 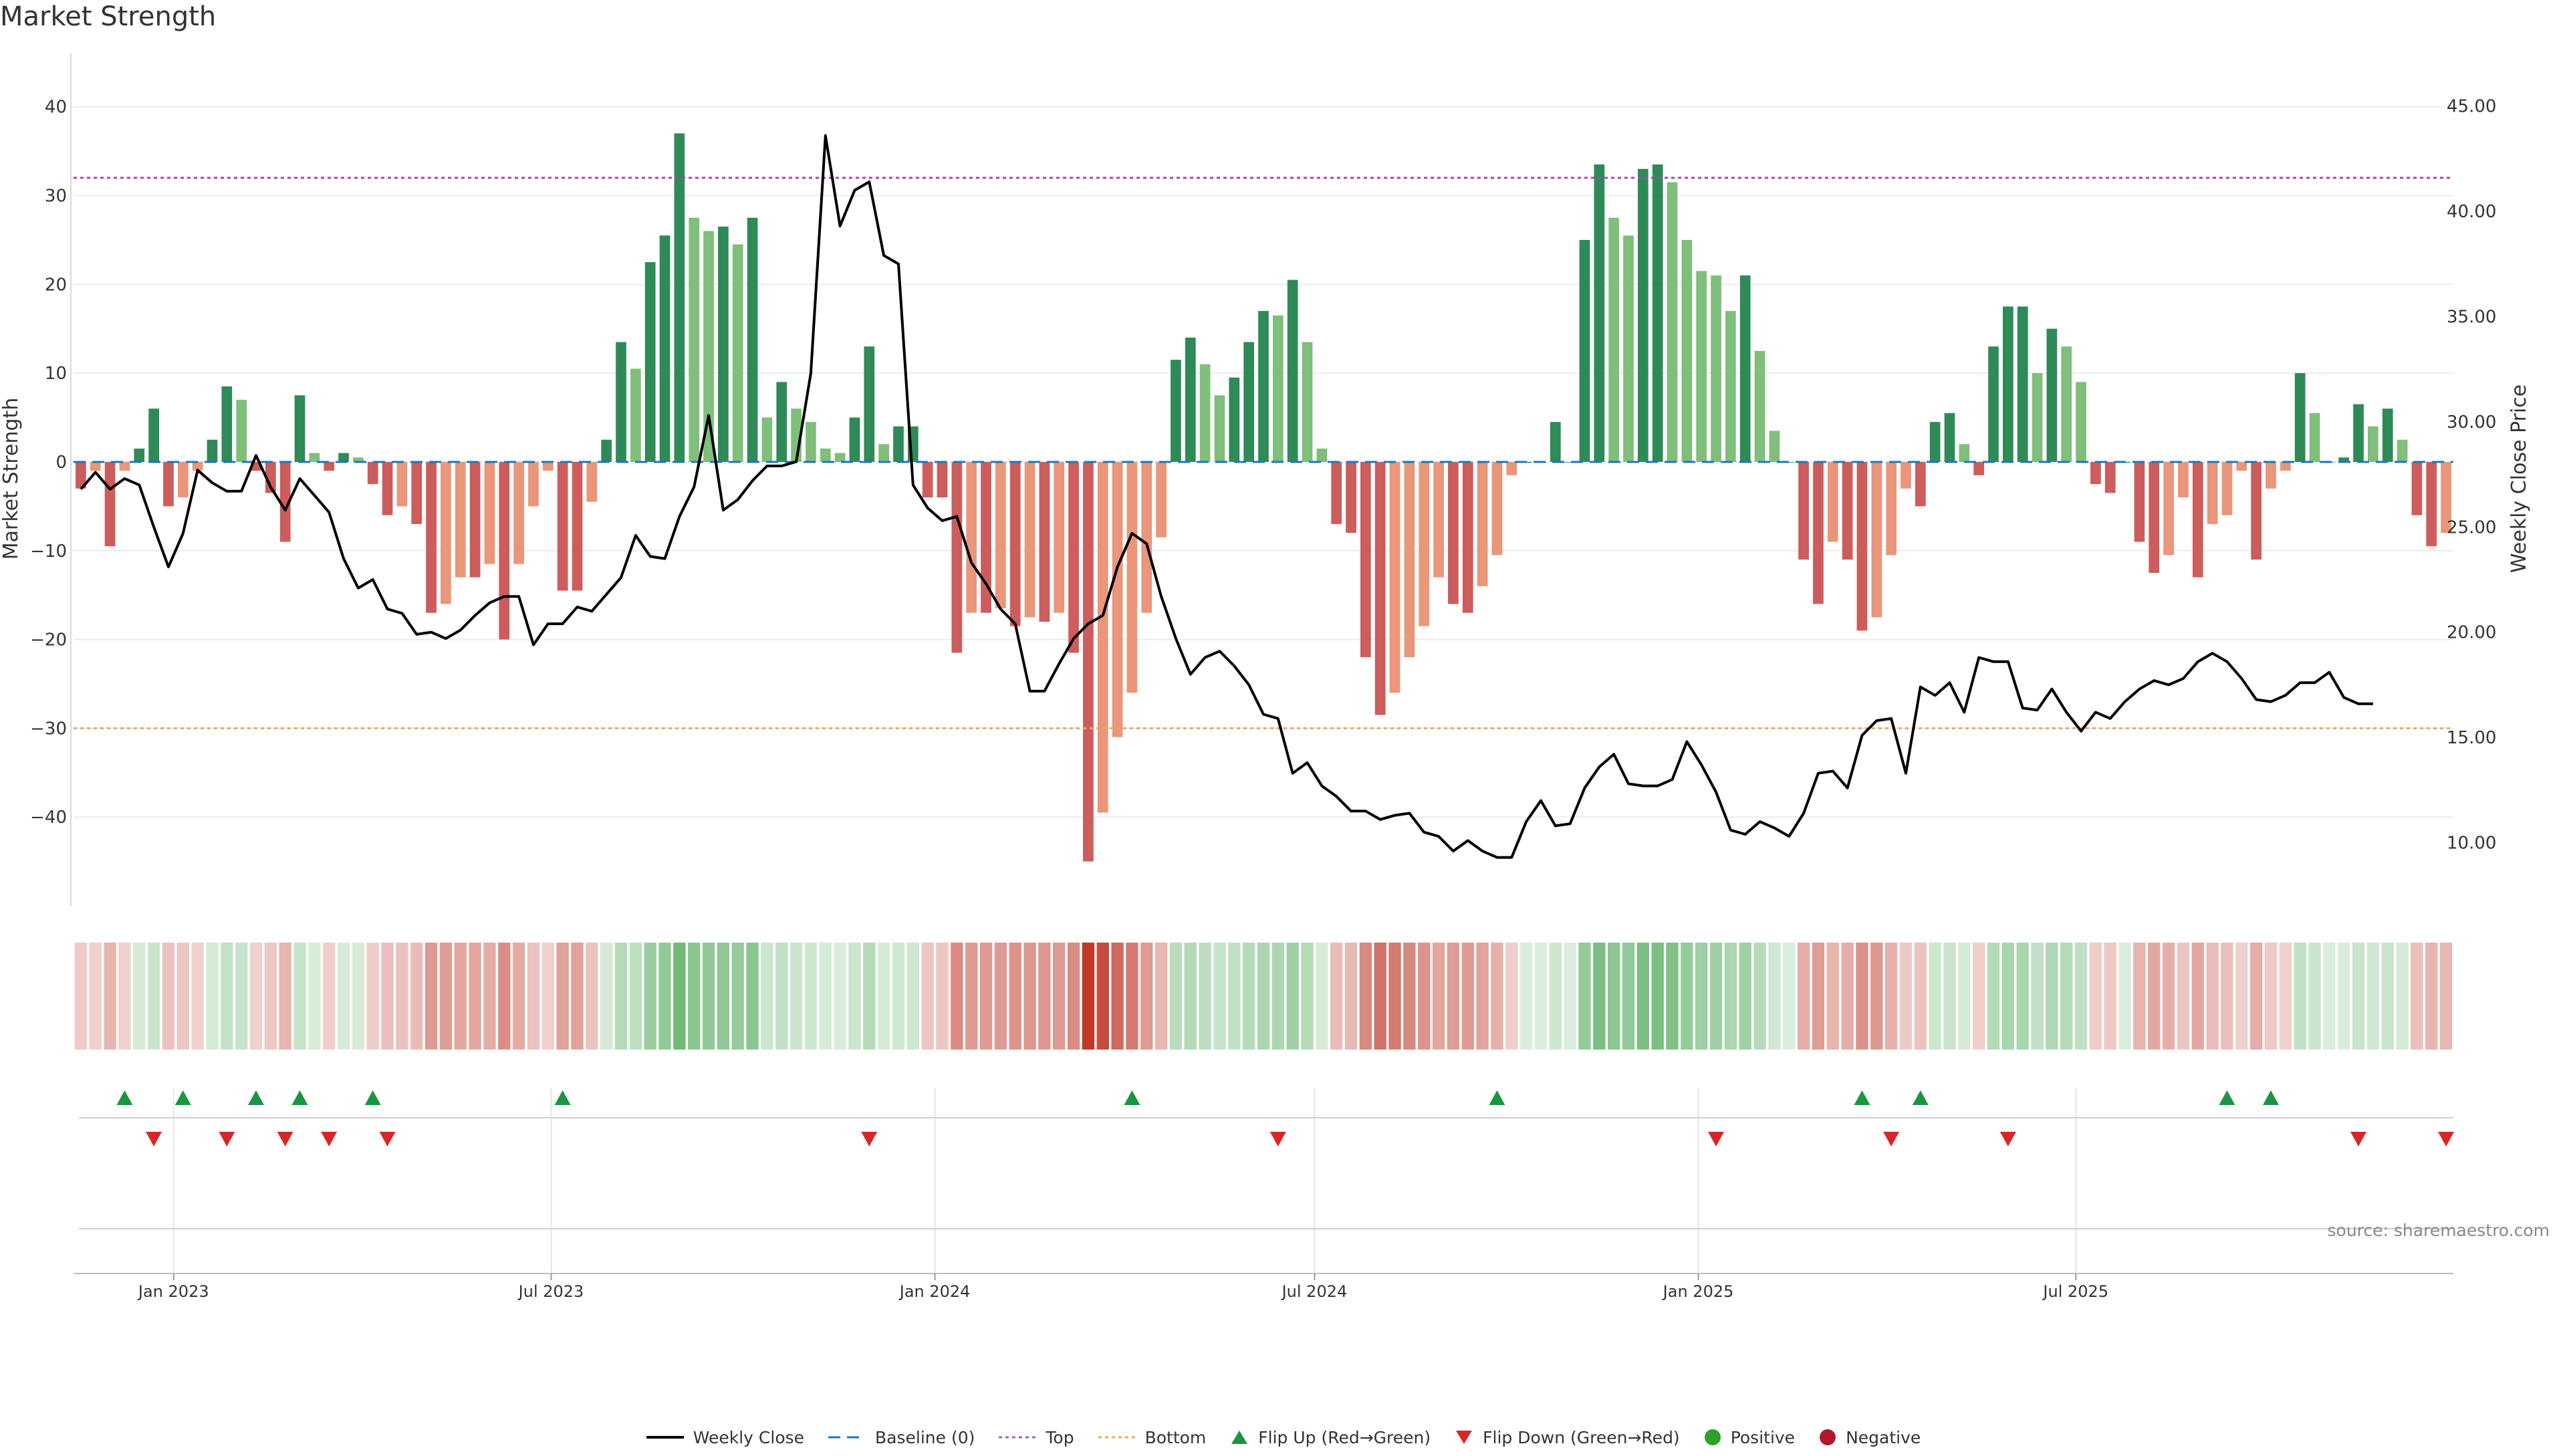 I want to click on legend-negative: Negative, so click(x=1870, y=1437).